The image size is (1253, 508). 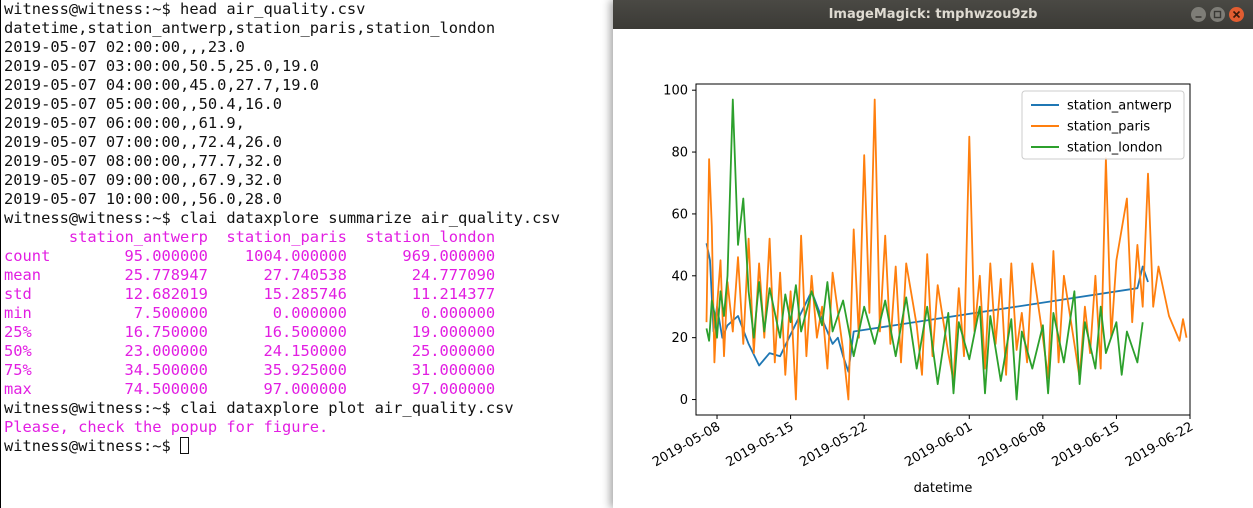 What do you see at coordinates (162, 85) in the screenshot?
I see `terminal-line: 2019-05-07 04:00:00,45.0,27.7,19.0` at bounding box center [162, 85].